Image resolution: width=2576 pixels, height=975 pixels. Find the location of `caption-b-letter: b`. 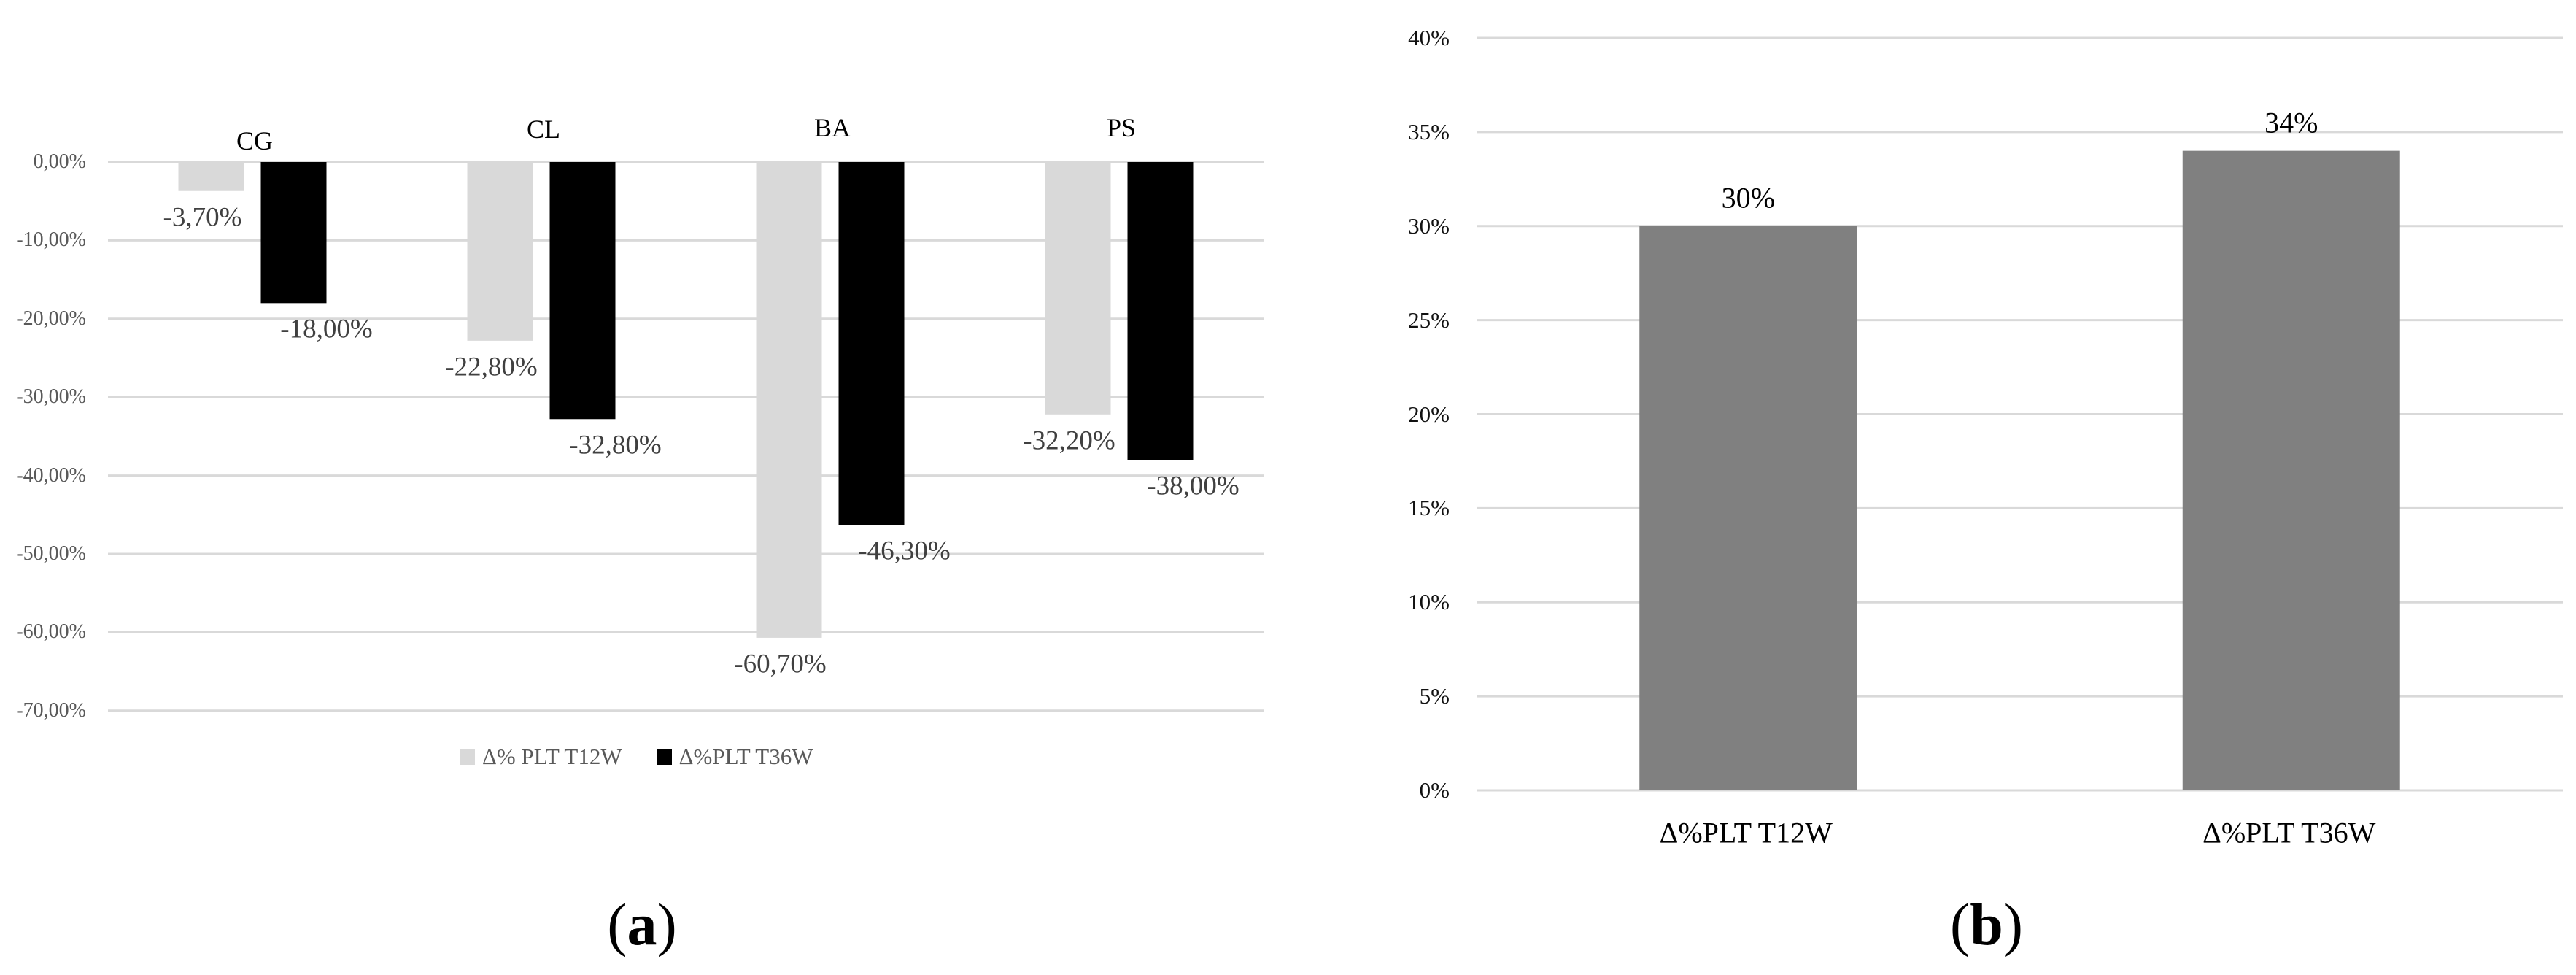

caption-b-letter: b is located at coordinates (1986, 924).